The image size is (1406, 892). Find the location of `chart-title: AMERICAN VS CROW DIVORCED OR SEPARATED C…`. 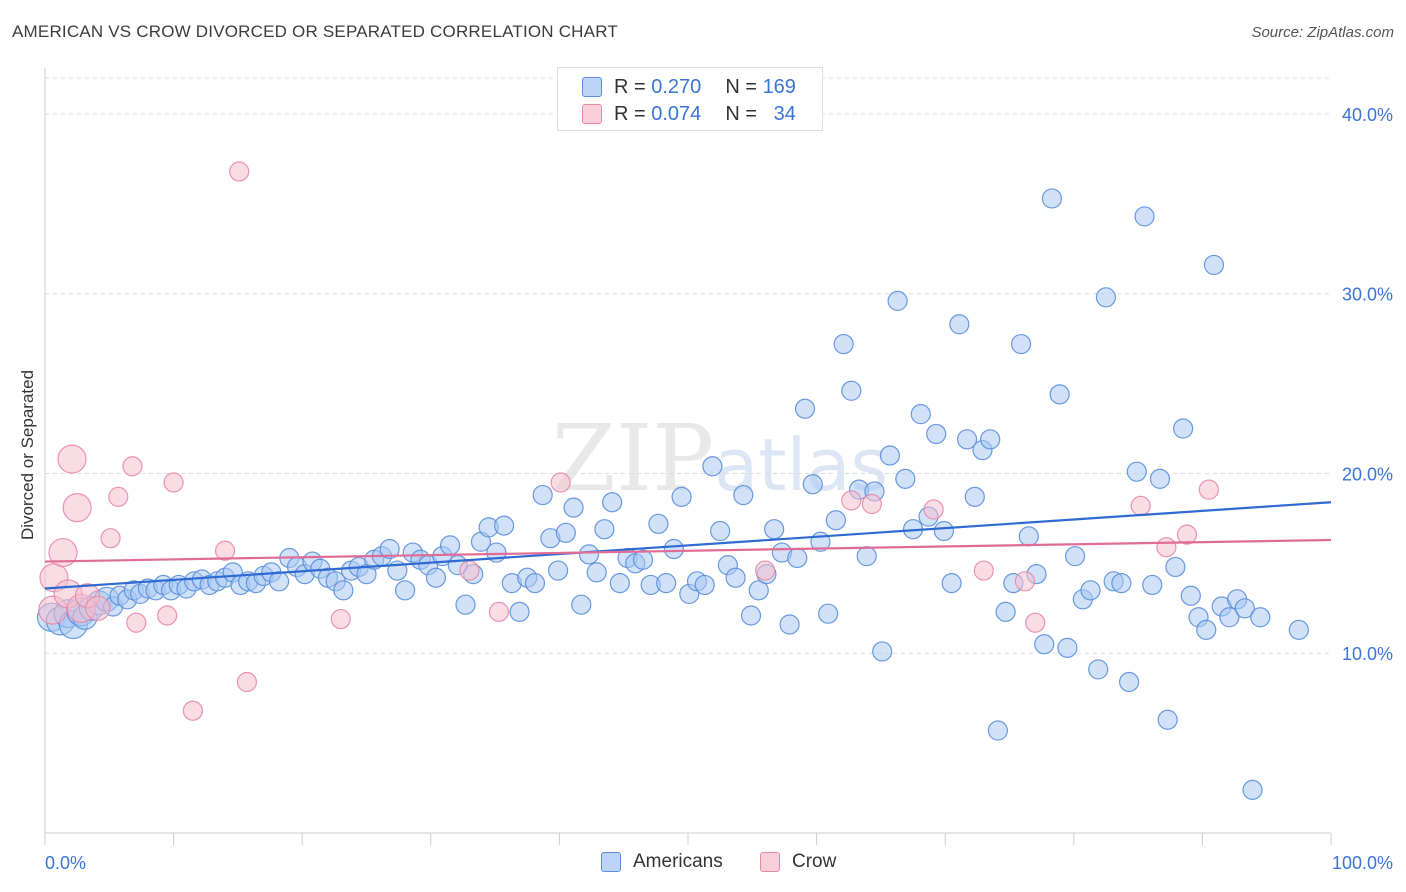

chart-title: AMERICAN VS CROW DIVORCED OR SEPARATED C… is located at coordinates (315, 31).